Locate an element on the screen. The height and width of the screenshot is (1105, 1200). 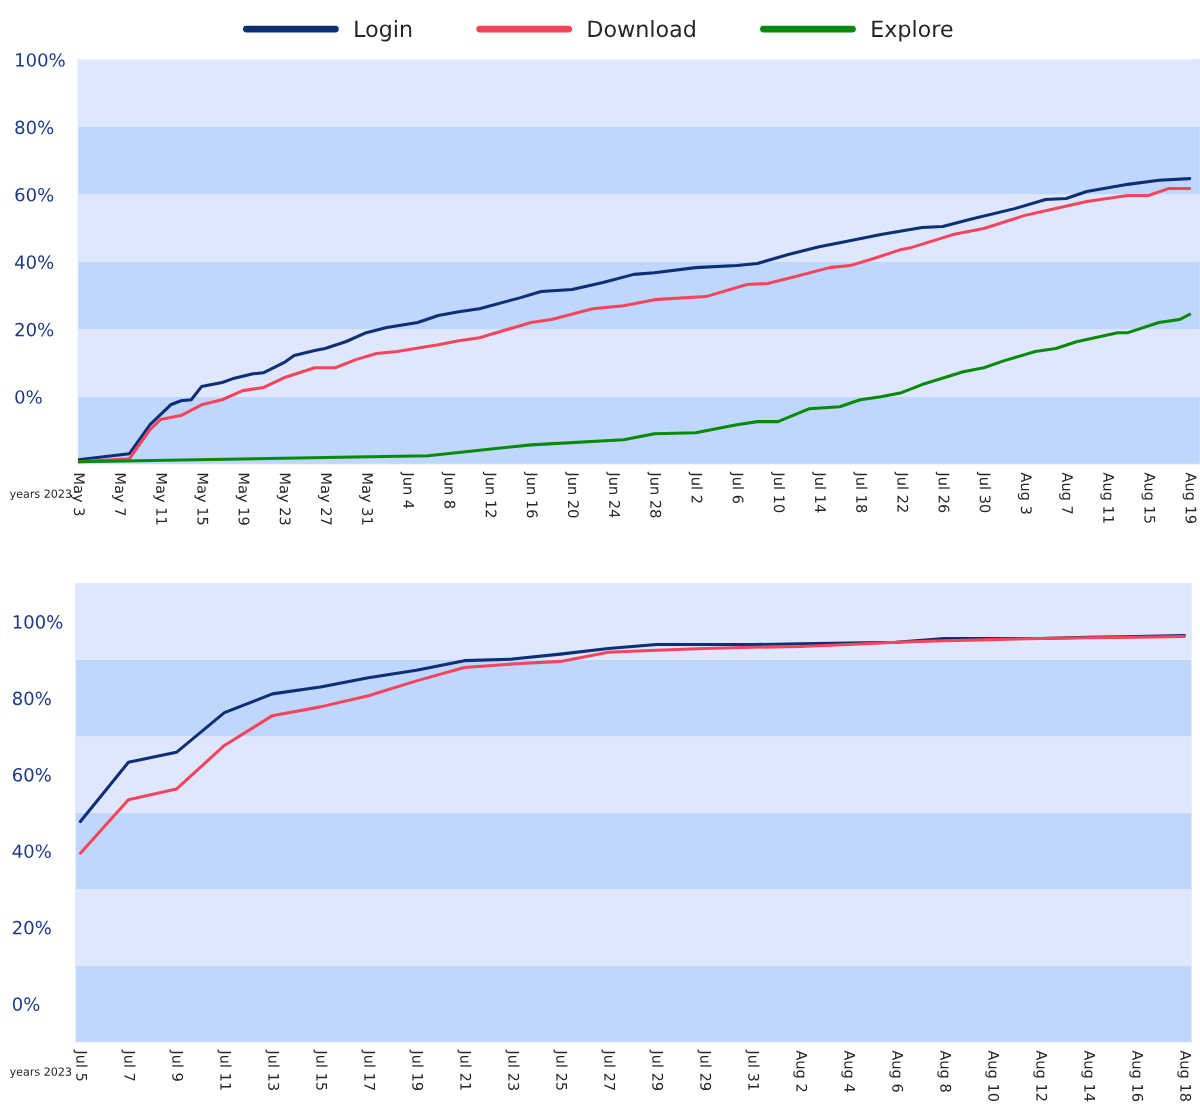
x-tick-label: Jul 21 is located at coordinates (464, 1069).